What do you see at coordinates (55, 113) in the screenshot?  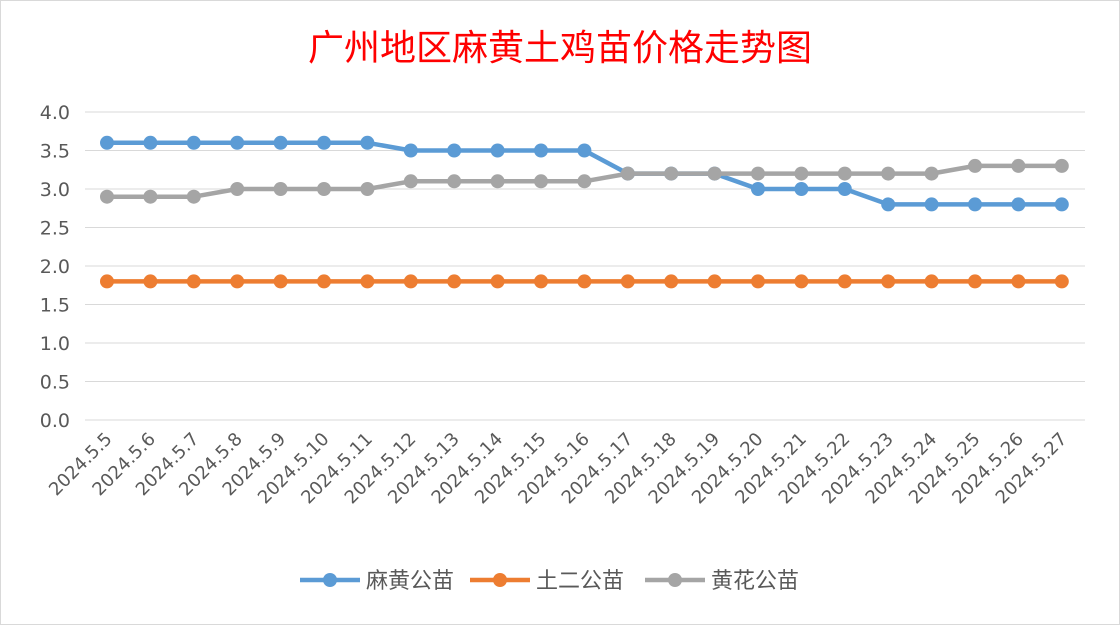 I see `y-tick-label: 4.0` at bounding box center [55, 113].